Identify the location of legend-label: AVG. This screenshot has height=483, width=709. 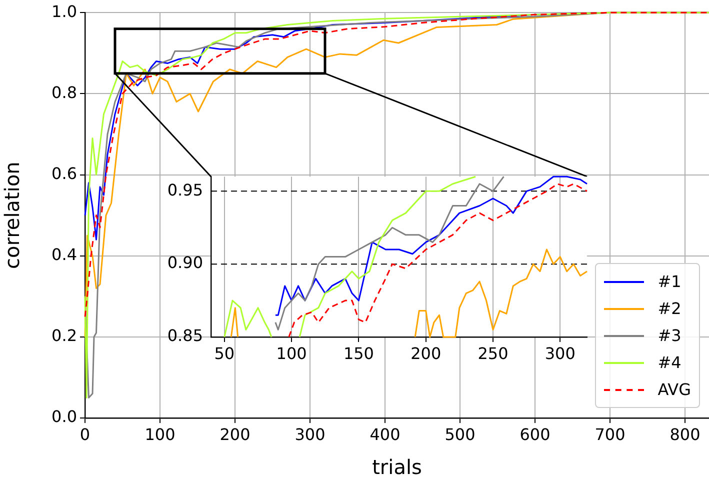
(674, 389).